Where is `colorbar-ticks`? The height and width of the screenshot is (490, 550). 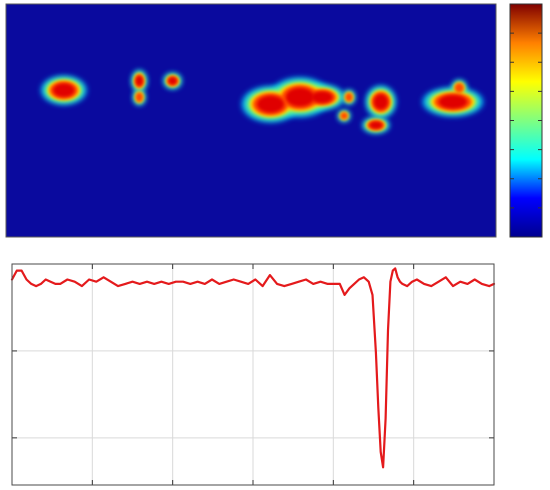 colorbar-ticks is located at coordinates (526, 120).